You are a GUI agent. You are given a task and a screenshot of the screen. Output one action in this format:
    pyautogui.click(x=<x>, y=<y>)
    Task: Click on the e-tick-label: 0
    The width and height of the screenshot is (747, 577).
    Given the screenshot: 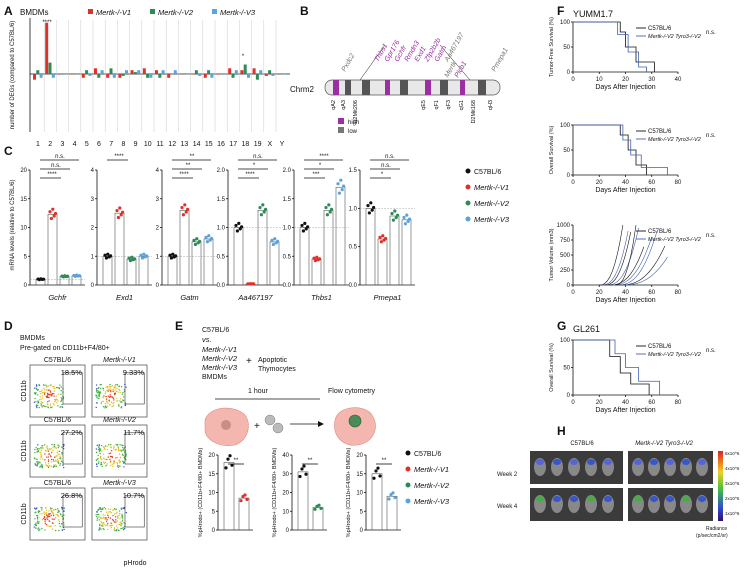 What is the action you would take?
    pyautogui.click(x=214, y=531)
    